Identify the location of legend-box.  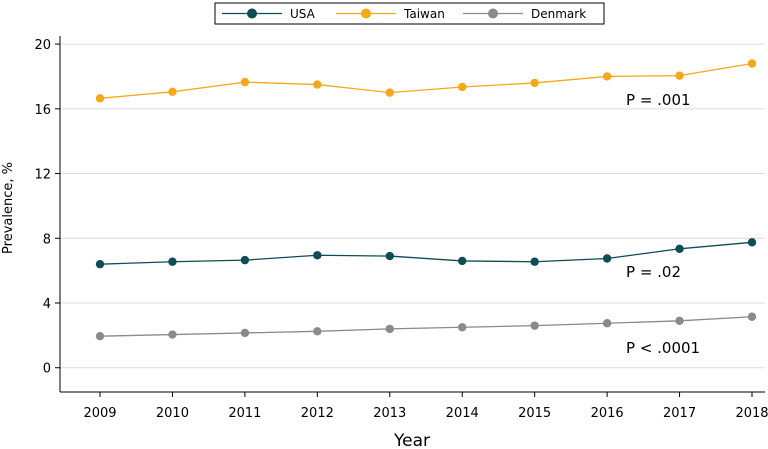
(409, 13).